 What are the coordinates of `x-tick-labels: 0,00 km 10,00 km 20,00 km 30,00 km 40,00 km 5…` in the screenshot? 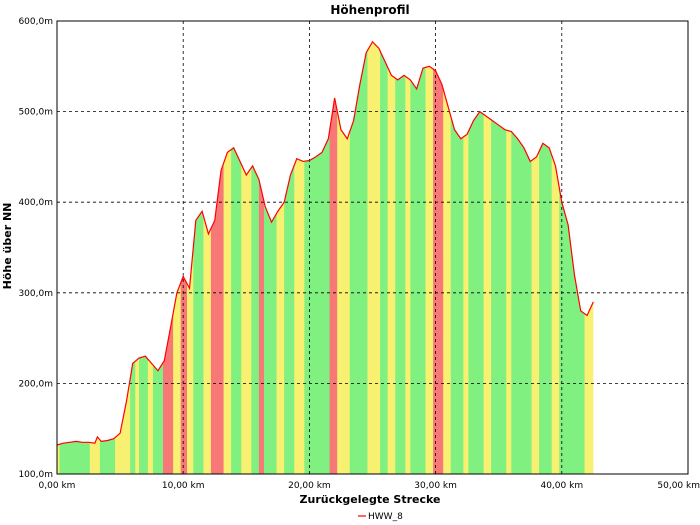 It's located at (369, 486).